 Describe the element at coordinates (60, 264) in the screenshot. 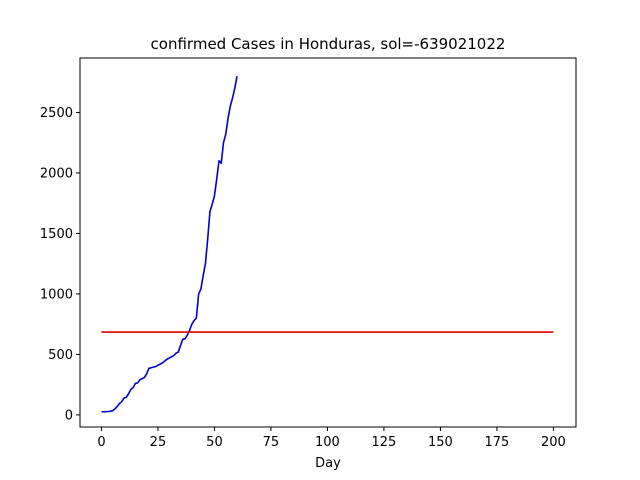

I see `y-axis-ticks: 0 500 1000 1500 2000 2500` at that location.